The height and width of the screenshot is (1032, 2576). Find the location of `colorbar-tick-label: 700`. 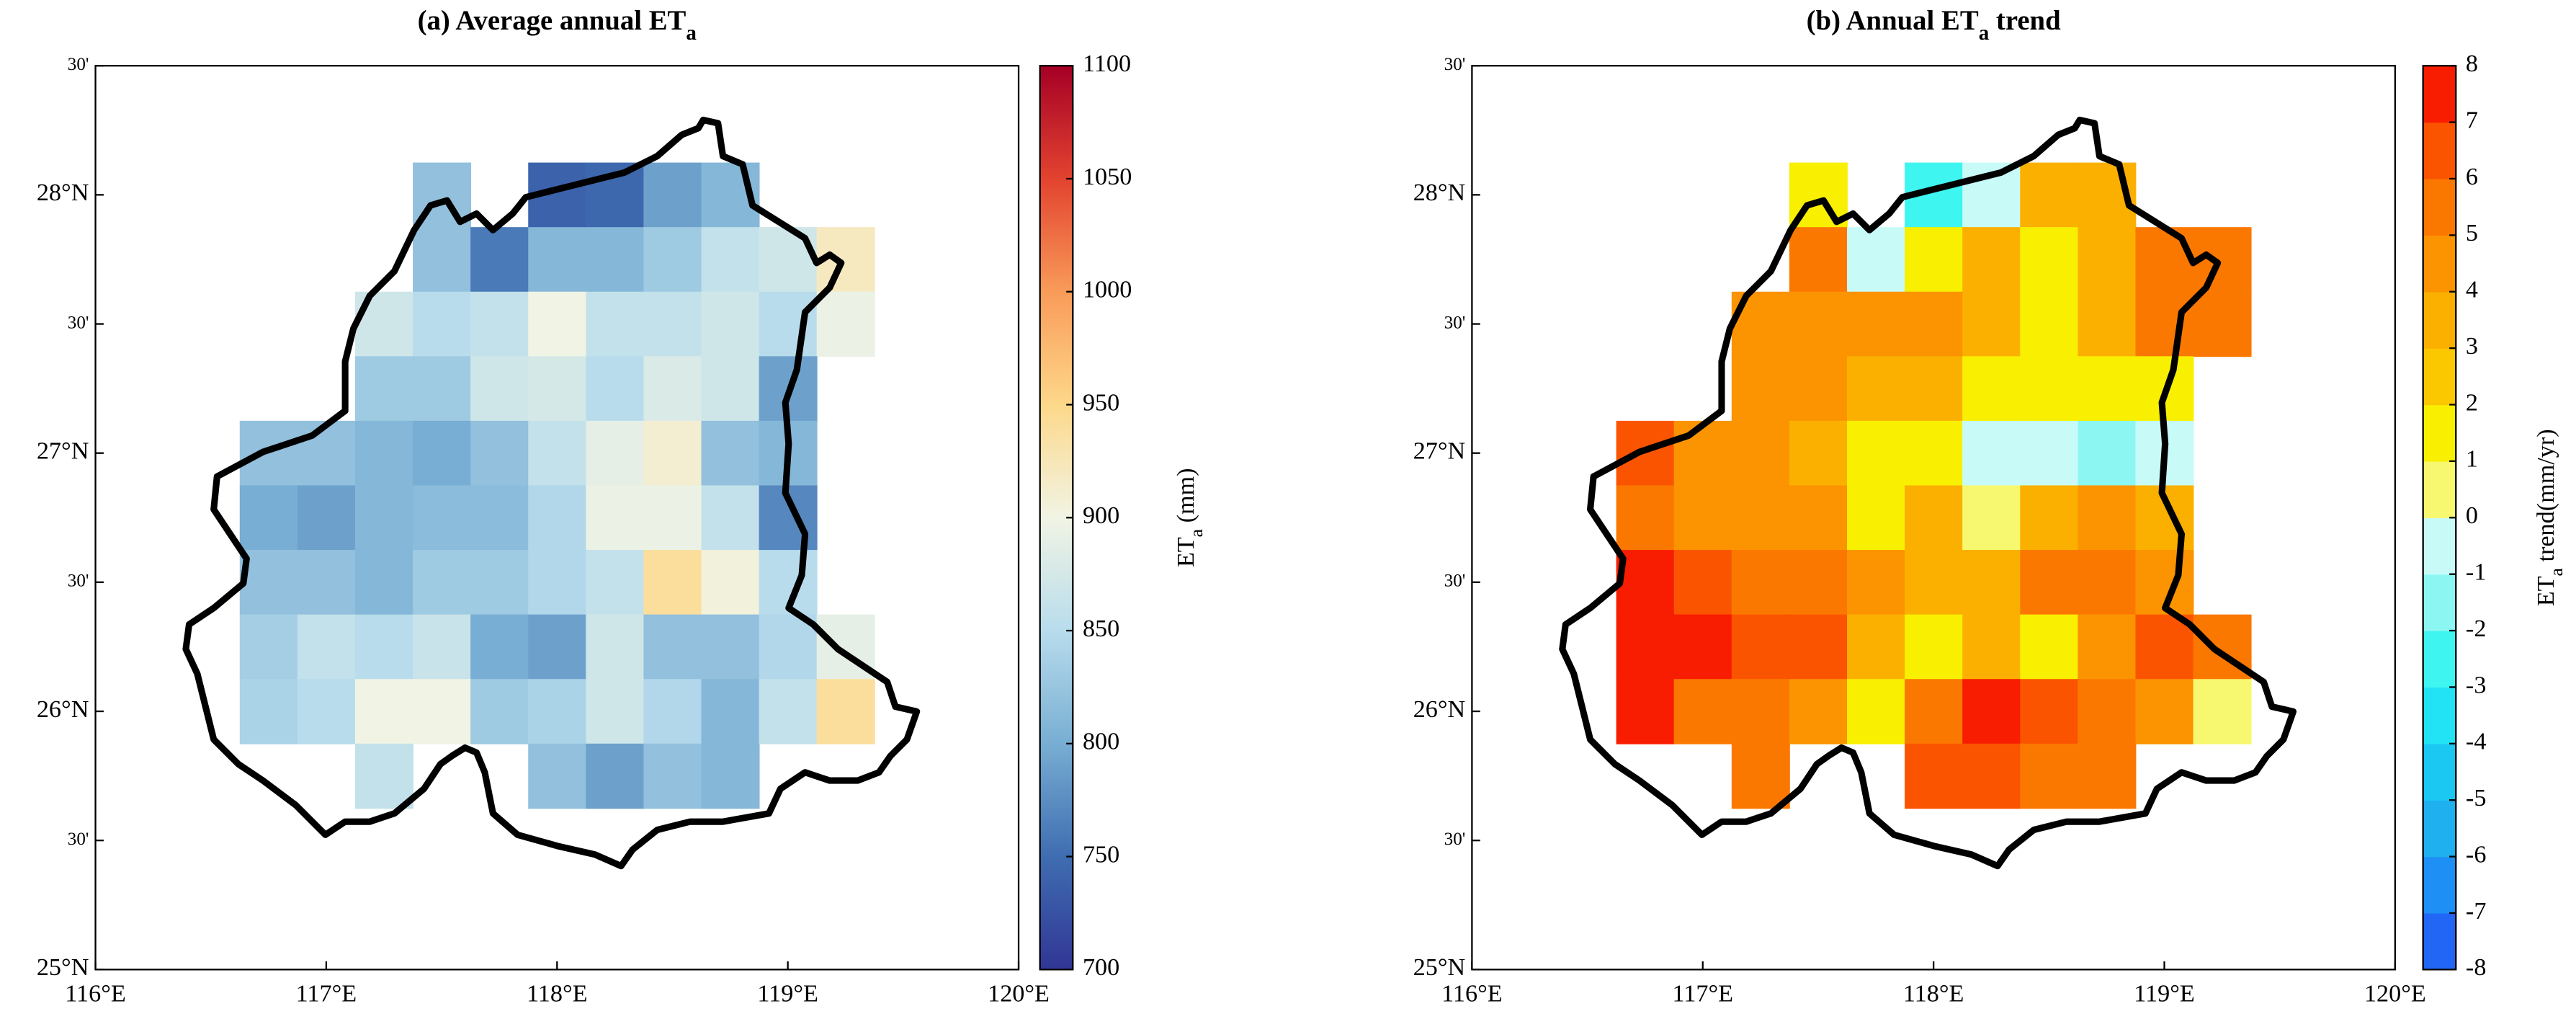

colorbar-tick-label: 700 is located at coordinates (1101, 967).